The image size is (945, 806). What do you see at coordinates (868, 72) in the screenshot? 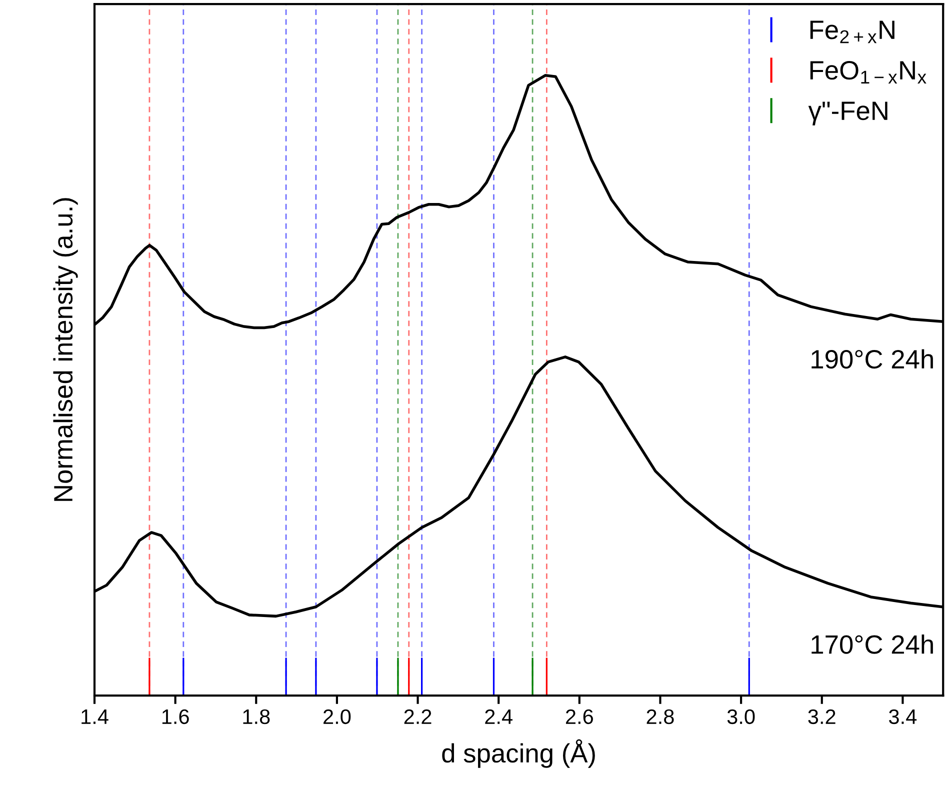
I see `legend-label: FeO$_{1−x}$N$_{x}$` at bounding box center [868, 72].